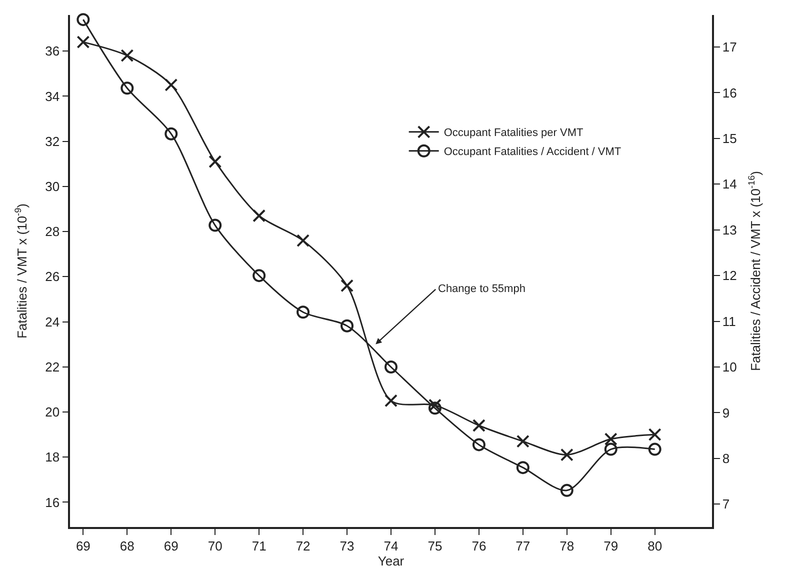  What do you see at coordinates (52, 51) in the screenshot?
I see `y-tick-label: 36` at bounding box center [52, 51].